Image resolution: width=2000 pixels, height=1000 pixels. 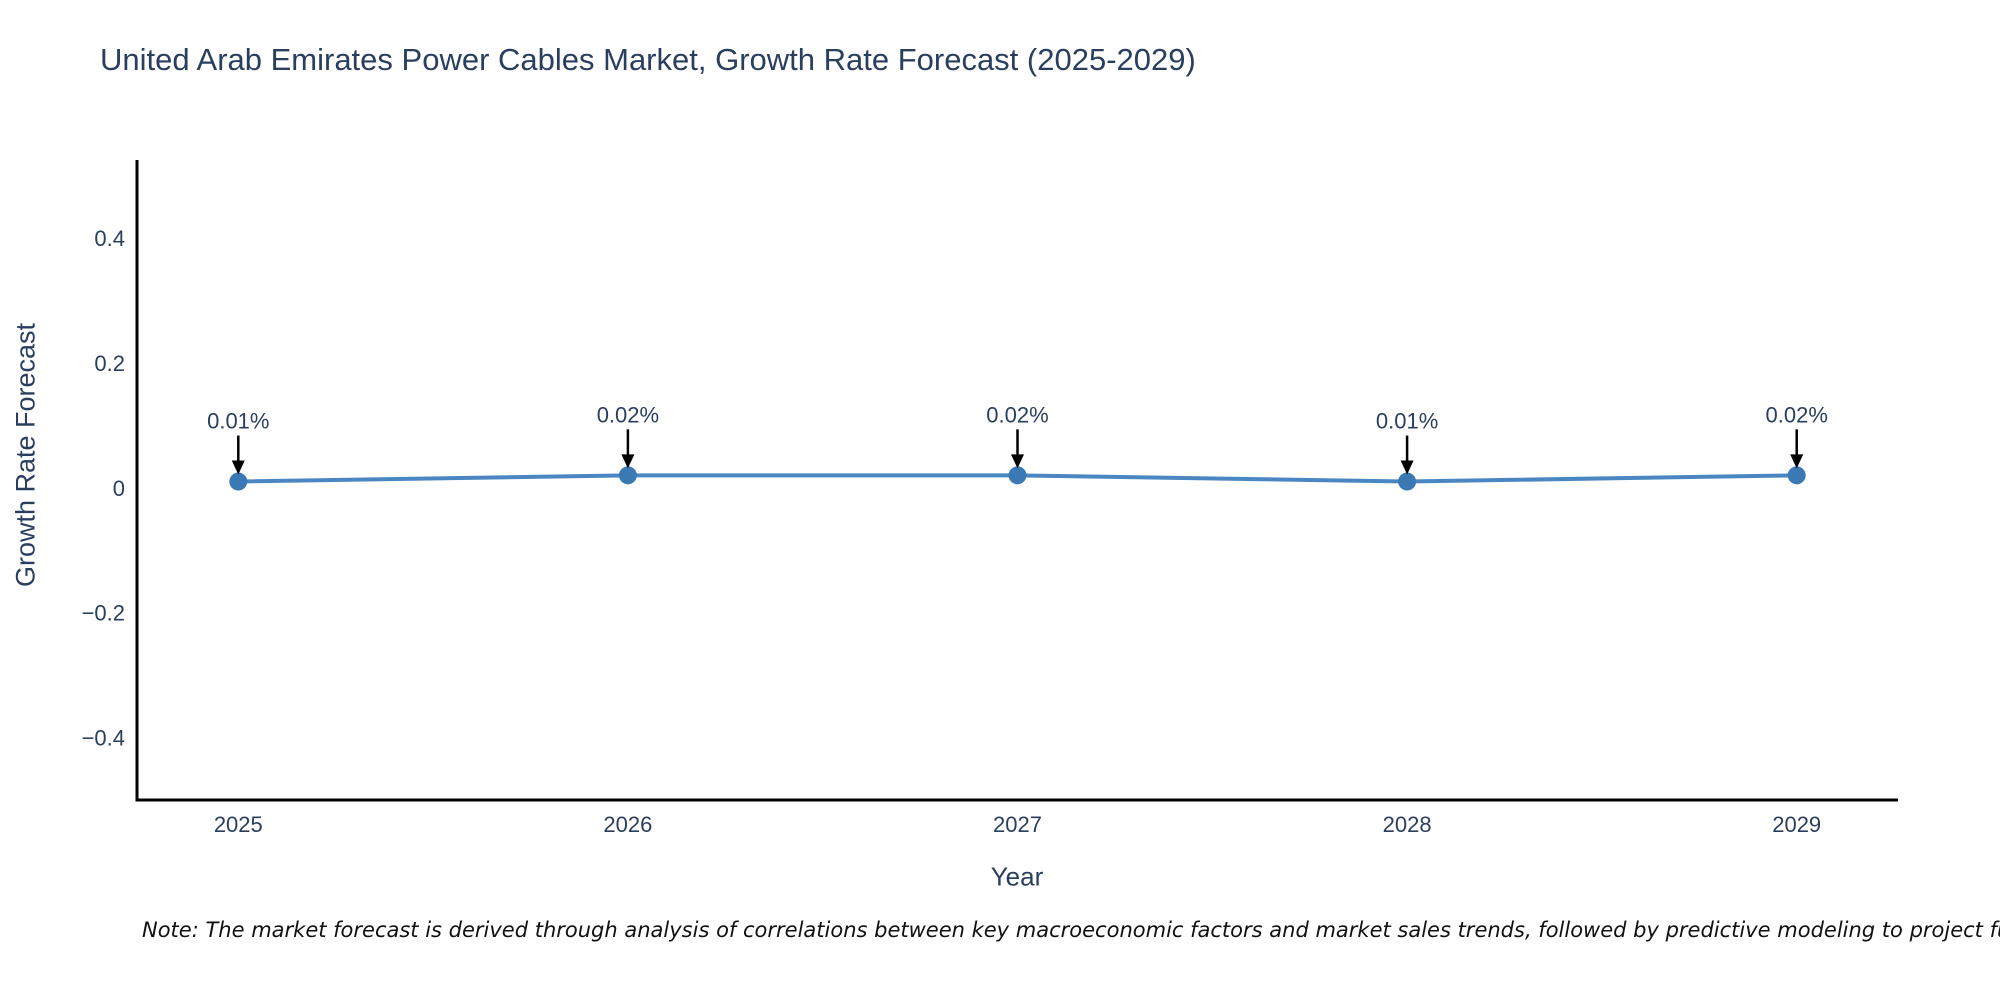 What do you see at coordinates (238, 824) in the screenshot?
I see `x-tick-label: 2025` at bounding box center [238, 824].